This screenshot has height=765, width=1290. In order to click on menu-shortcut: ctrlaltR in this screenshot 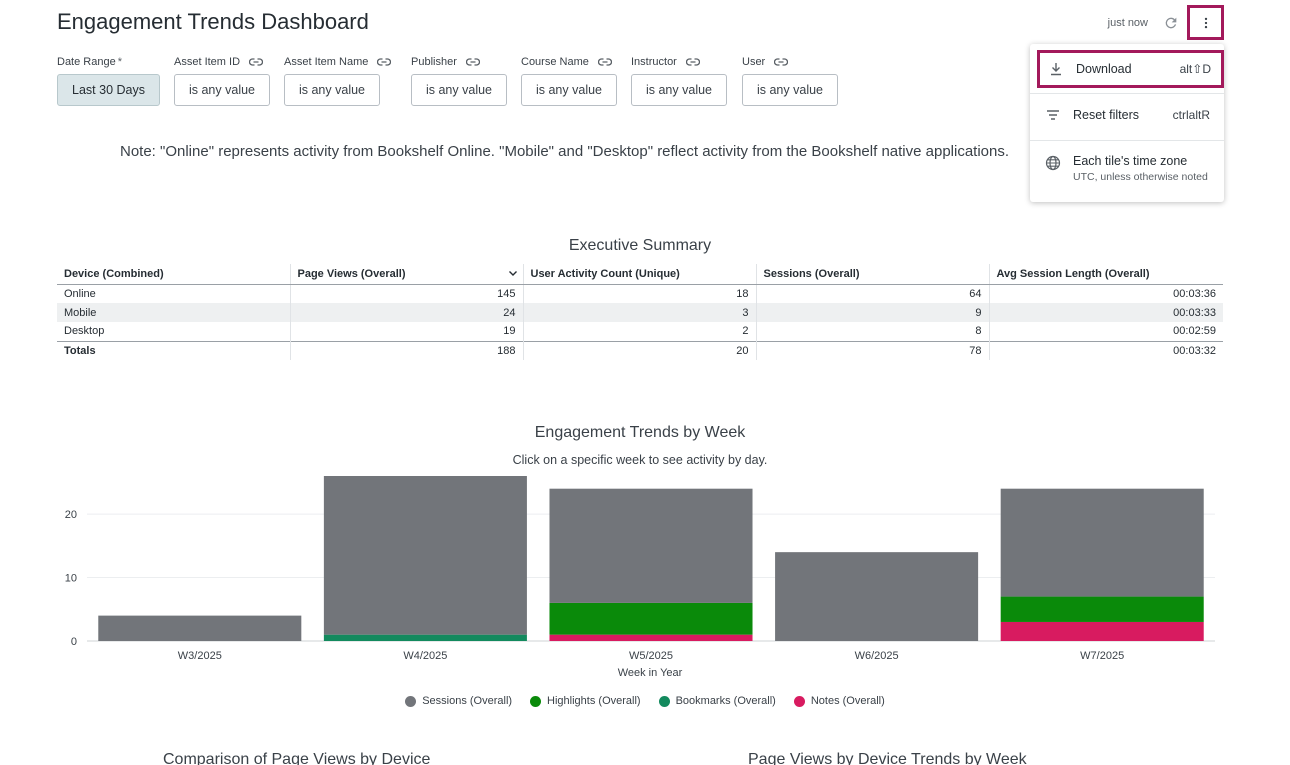, I will do `click(1191, 115)`.